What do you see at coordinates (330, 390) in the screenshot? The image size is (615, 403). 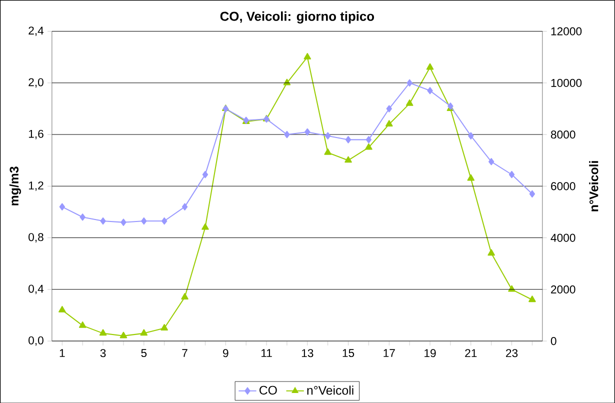 I see `legend-label: n°Veicoli` at bounding box center [330, 390].